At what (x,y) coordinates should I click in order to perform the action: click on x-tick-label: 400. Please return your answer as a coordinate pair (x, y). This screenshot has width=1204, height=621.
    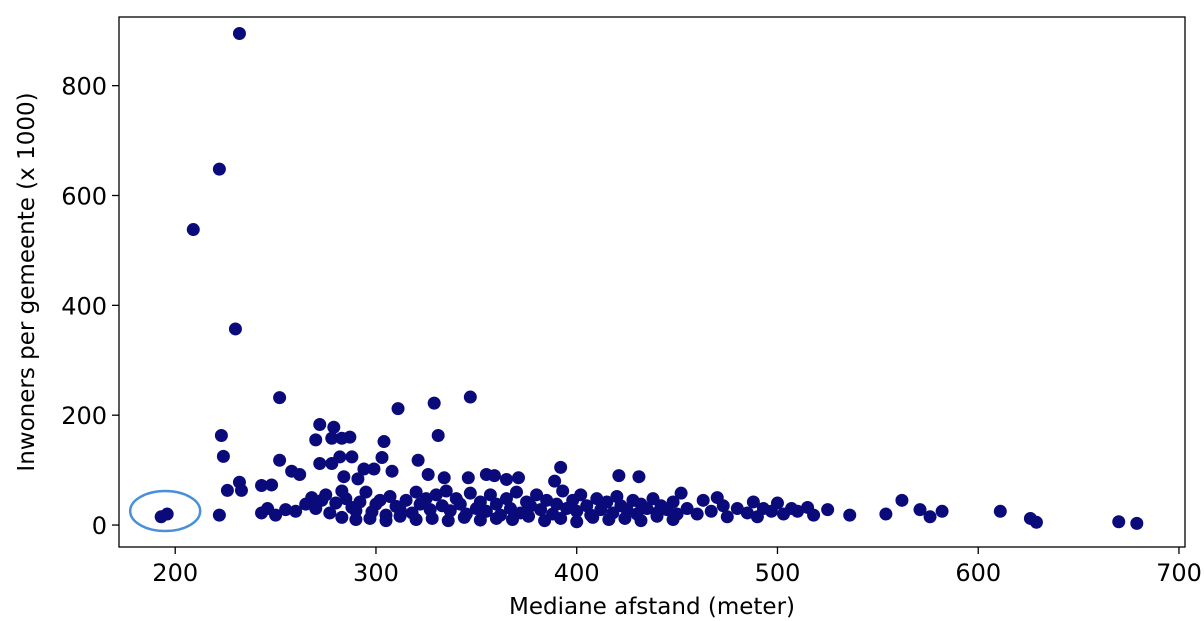
    Looking at the image, I should click on (577, 573).